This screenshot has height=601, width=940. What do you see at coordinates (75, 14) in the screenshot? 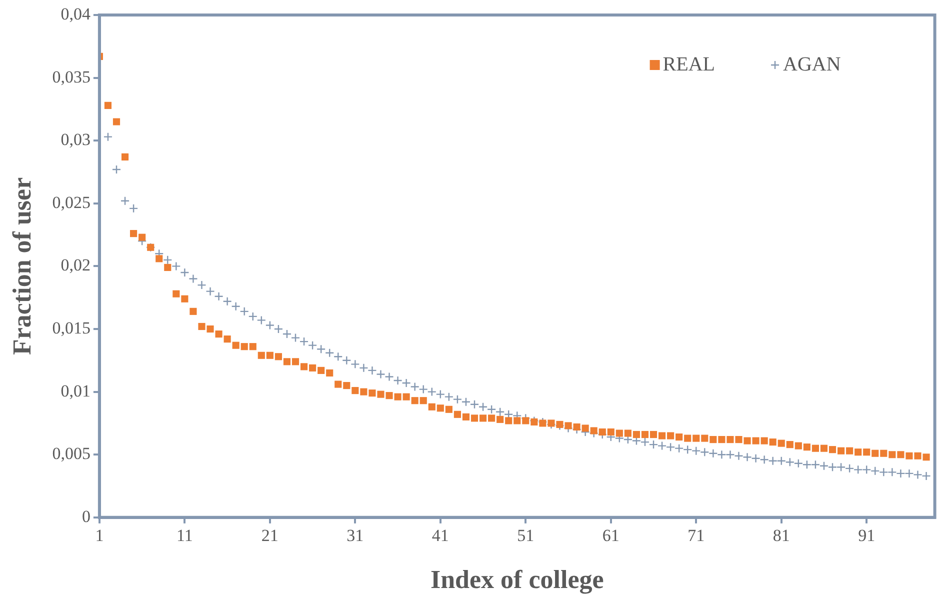
I see `y-tick-label: 0,04` at bounding box center [75, 14].